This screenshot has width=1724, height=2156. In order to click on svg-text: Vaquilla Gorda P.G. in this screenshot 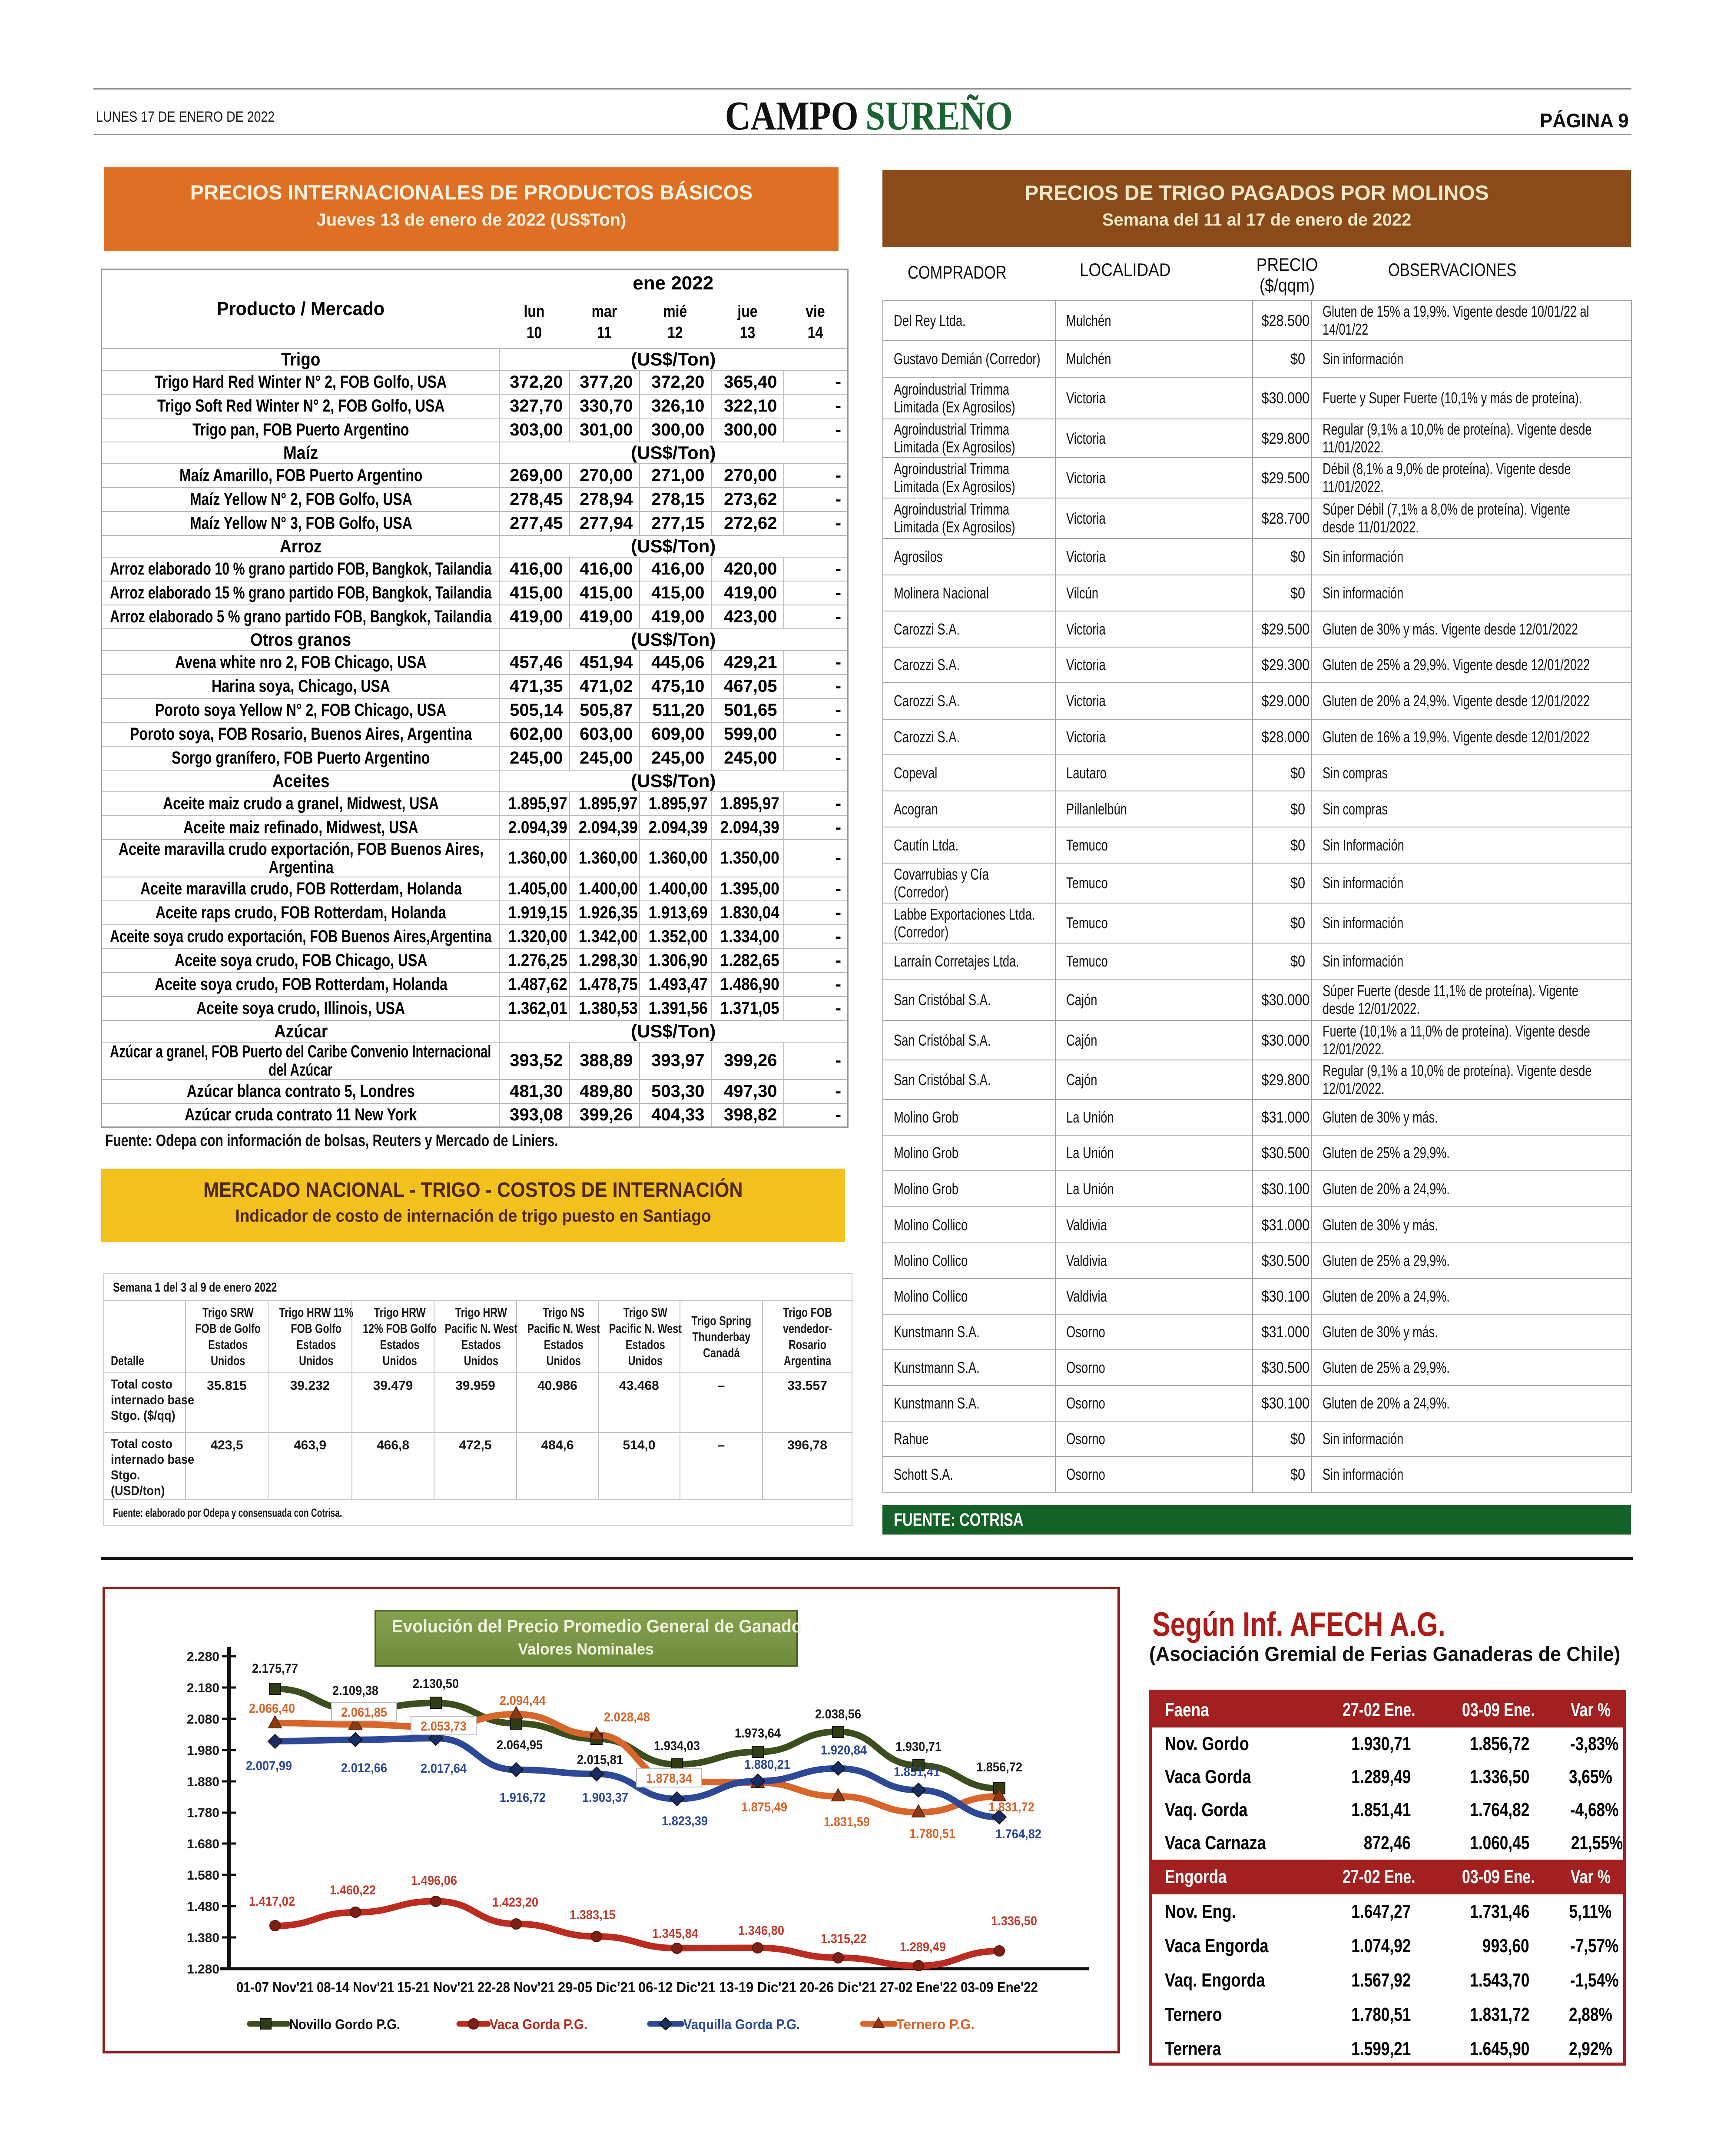, I will do `click(741, 2024)`.